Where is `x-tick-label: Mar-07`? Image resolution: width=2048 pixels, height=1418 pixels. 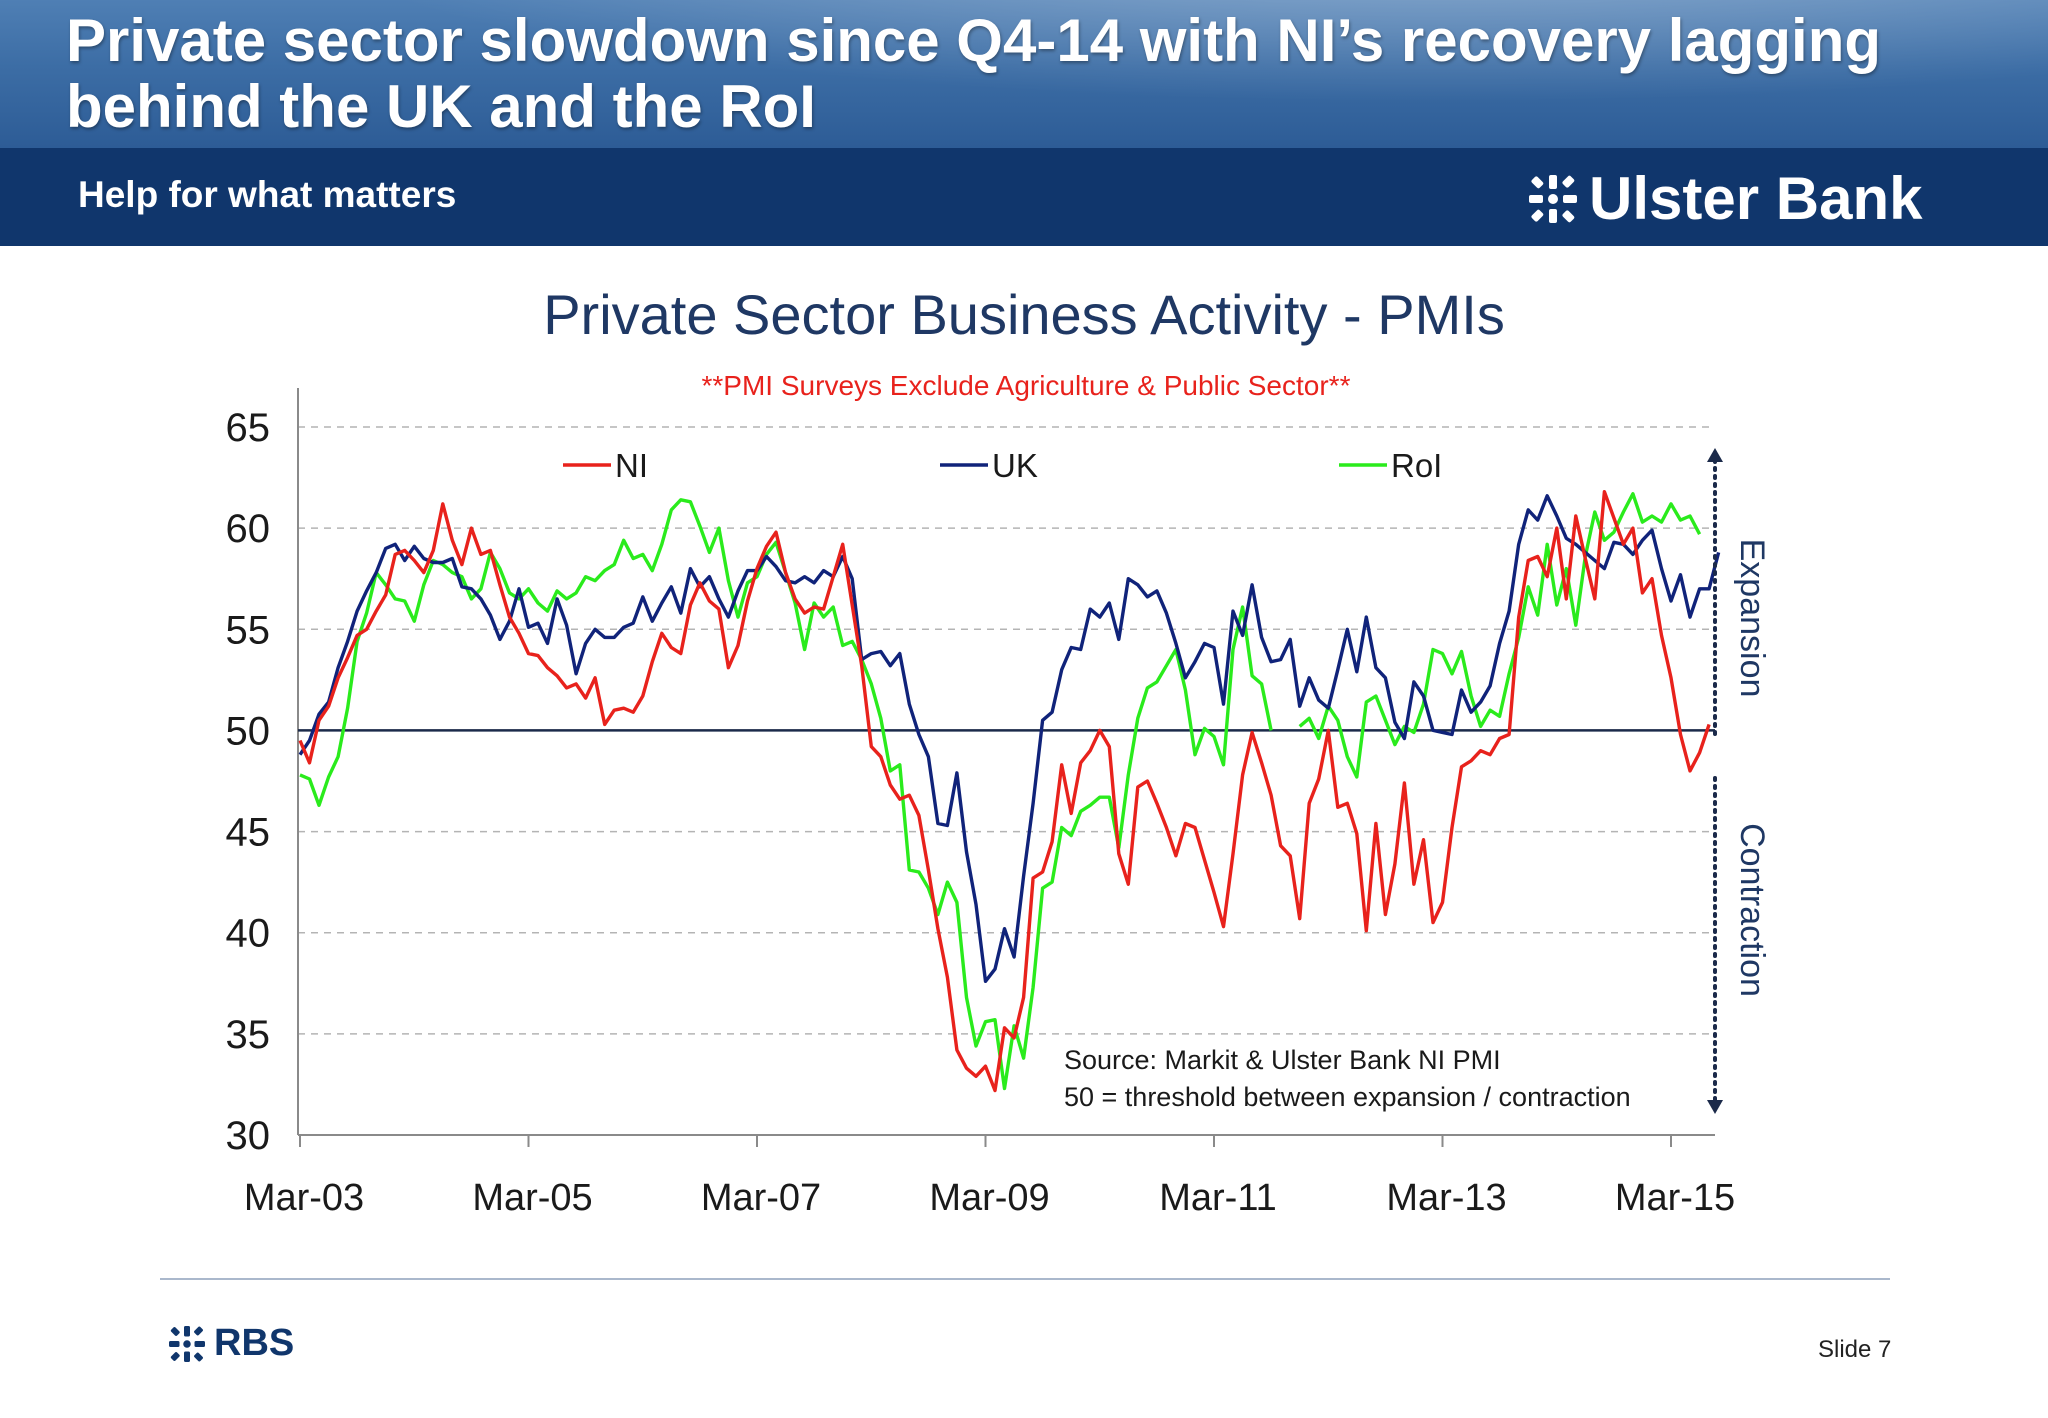 x-tick-label: Mar-07 is located at coordinates (761, 1198).